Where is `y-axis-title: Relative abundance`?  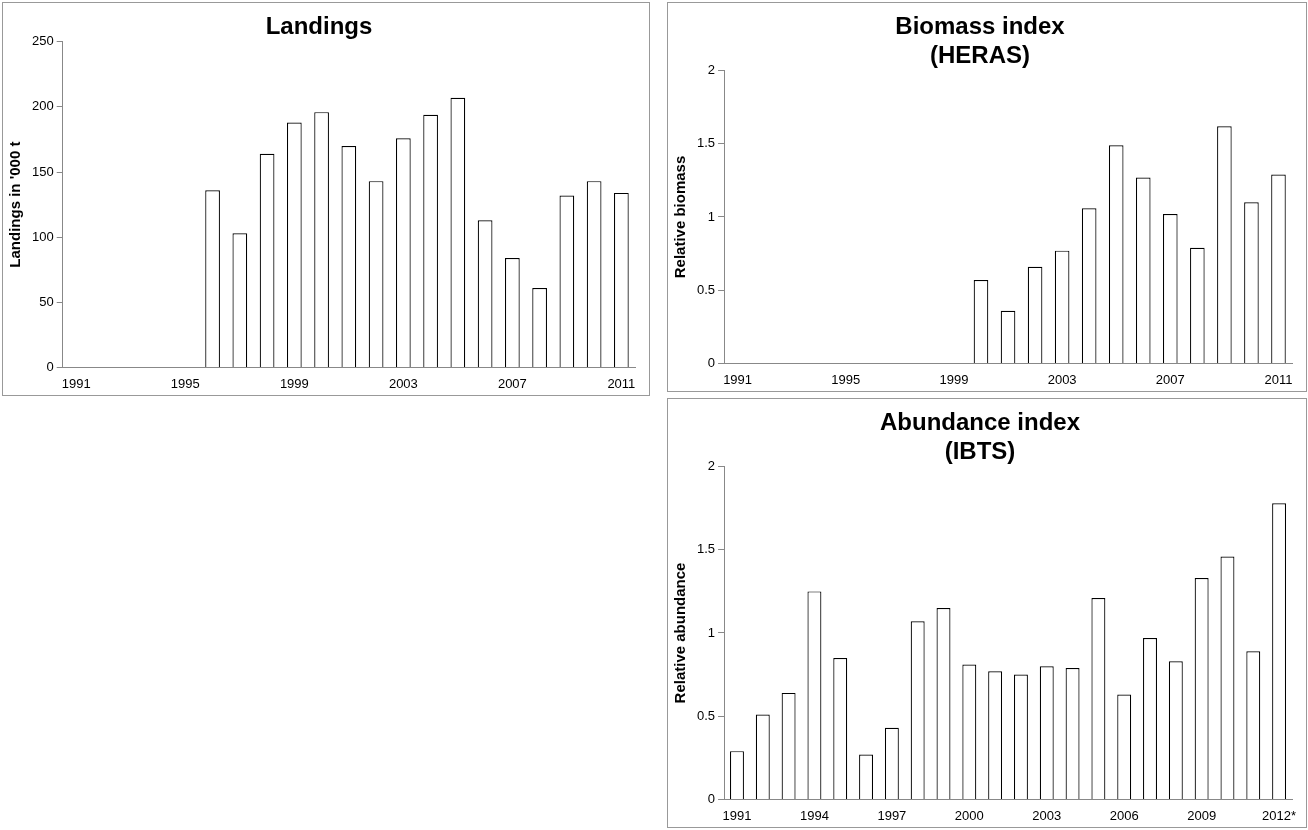 y-axis-title: Relative abundance is located at coordinates (680, 633).